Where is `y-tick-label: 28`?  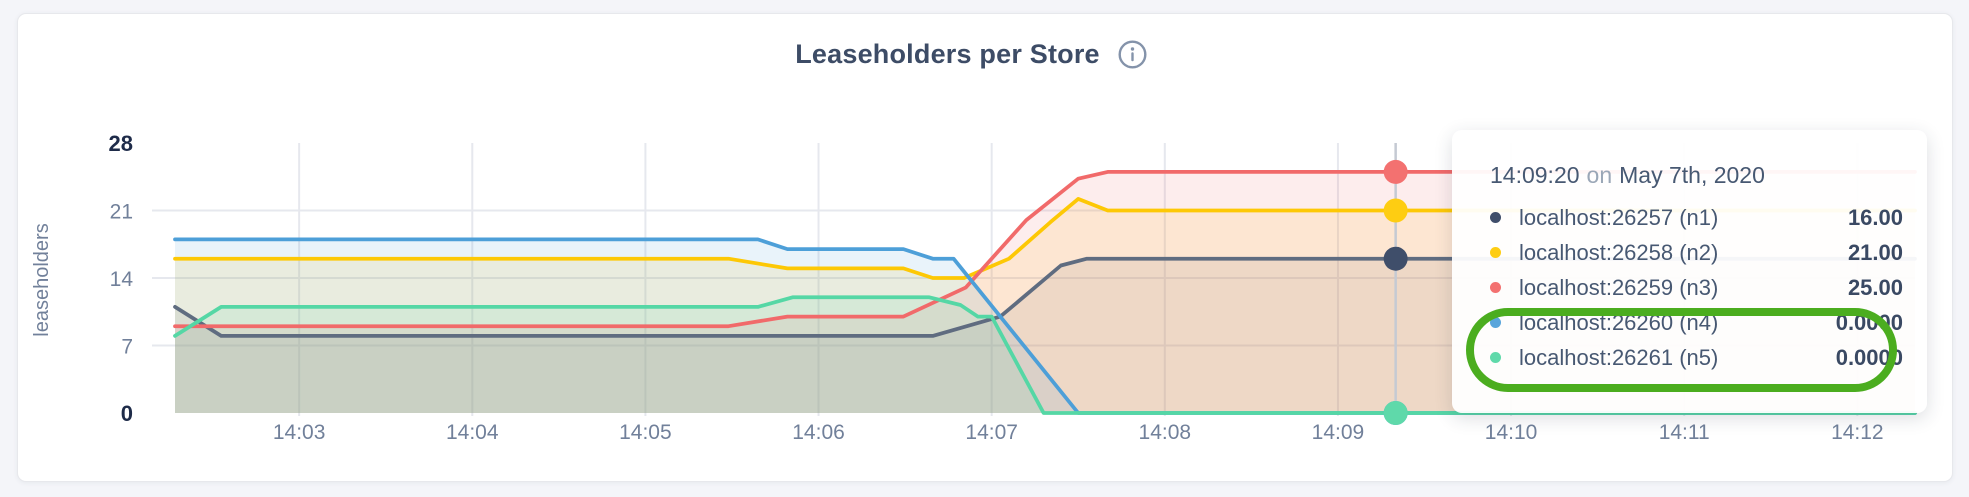 y-tick-label: 28 is located at coordinates (121, 143).